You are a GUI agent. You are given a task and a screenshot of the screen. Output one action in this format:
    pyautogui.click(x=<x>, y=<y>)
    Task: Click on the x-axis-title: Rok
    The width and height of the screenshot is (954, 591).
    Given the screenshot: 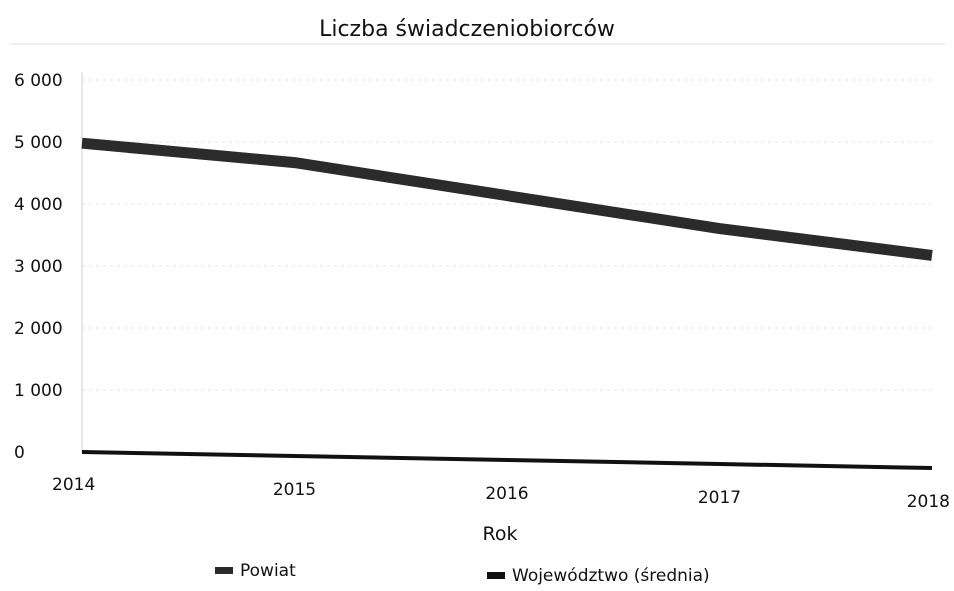 What is the action you would take?
    pyautogui.click(x=500, y=534)
    